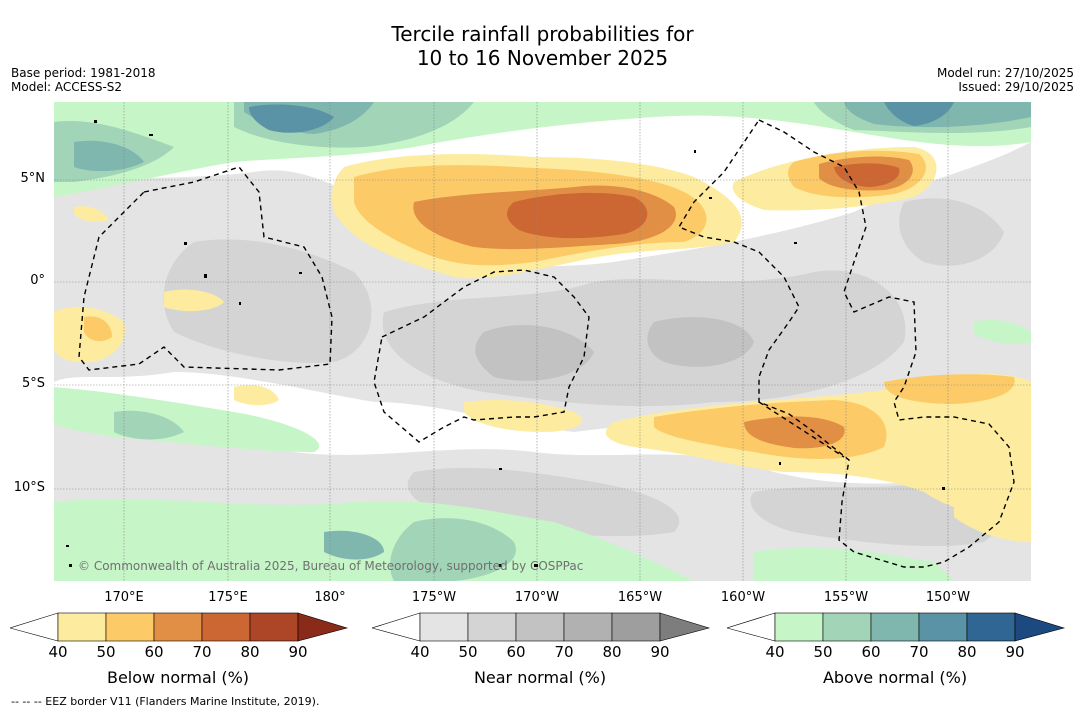 This screenshot has height=713, width=1085. I want to click on model-info: Base period: 1981-2018 Model: ACCESS-S2, so click(83, 80).